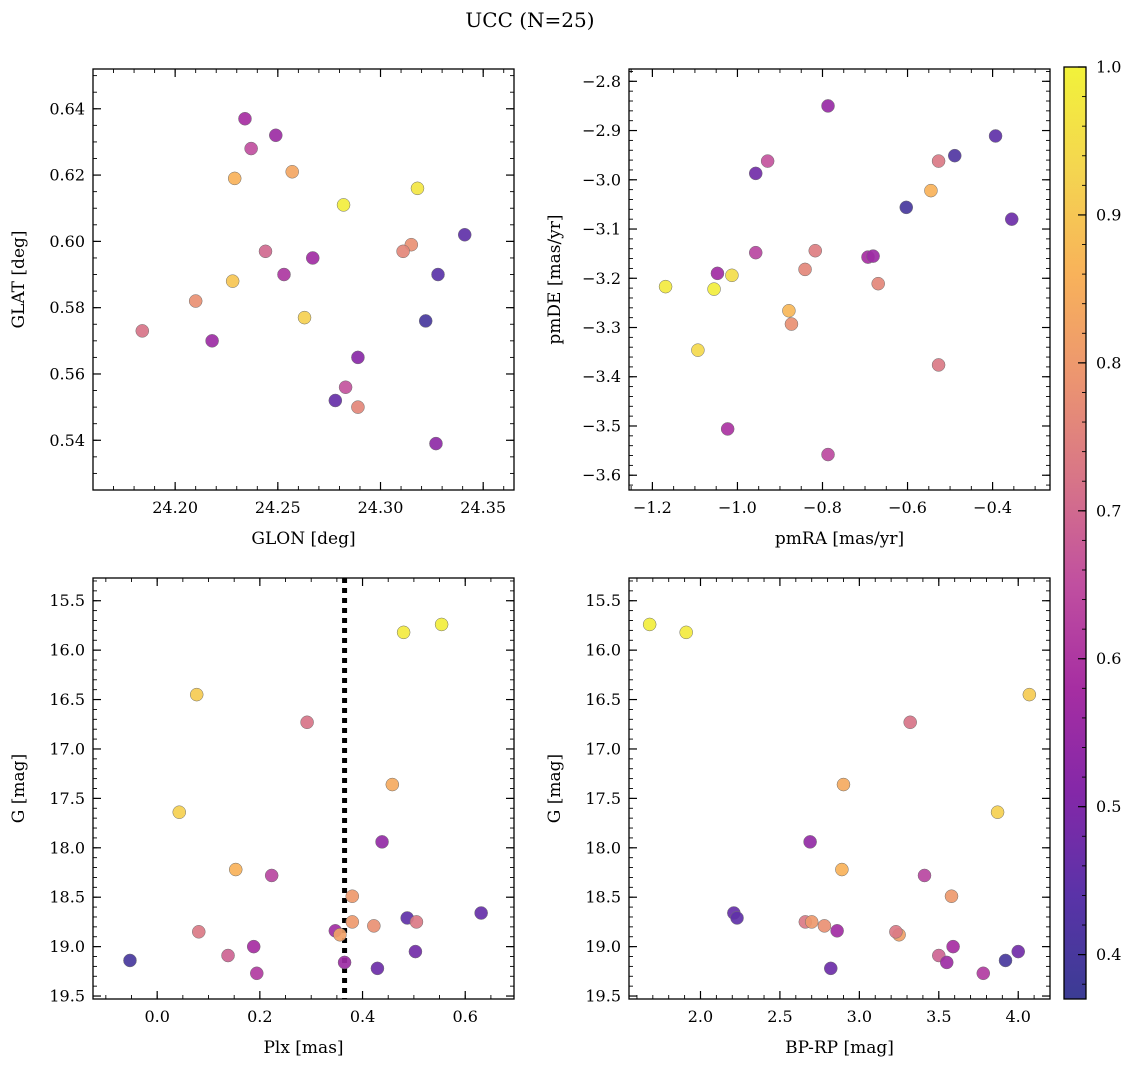 The height and width of the screenshot is (1067, 1136). What do you see at coordinates (652, 507) in the screenshot?
I see `x-tick-label: −1.2` at bounding box center [652, 507].